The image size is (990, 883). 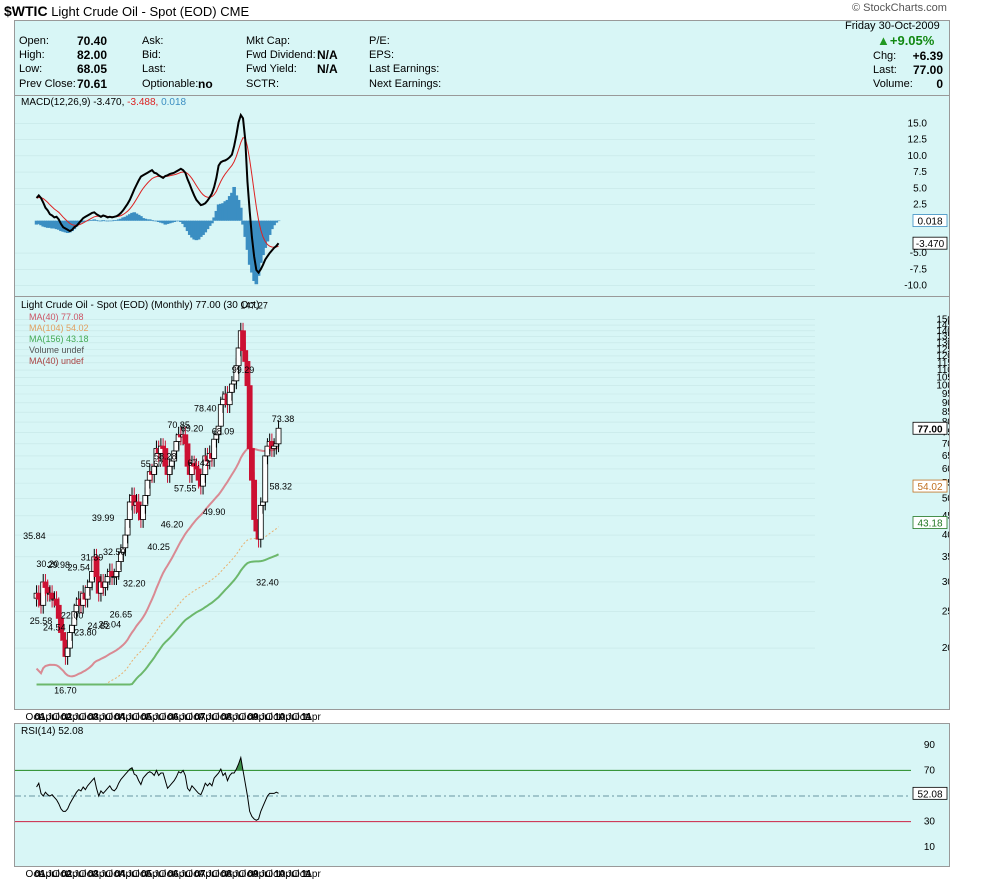 What do you see at coordinates (134, 11) in the screenshot?
I see `instrument-name: Light Crude Oil - Spot (EOD)` at bounding box center [134, 11].